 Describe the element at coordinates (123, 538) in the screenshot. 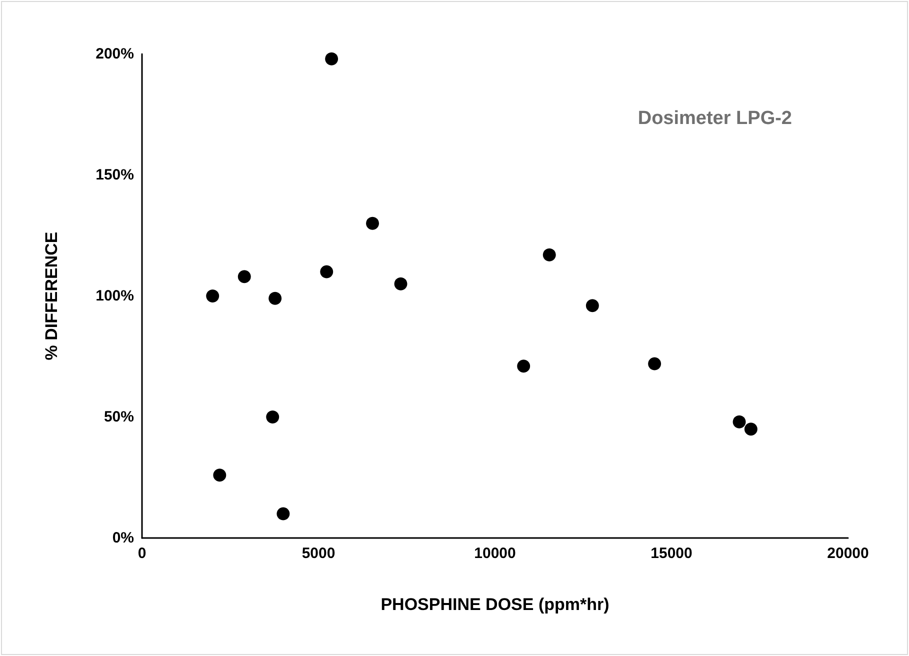

I see `y-tick-label: 0%` at that location.